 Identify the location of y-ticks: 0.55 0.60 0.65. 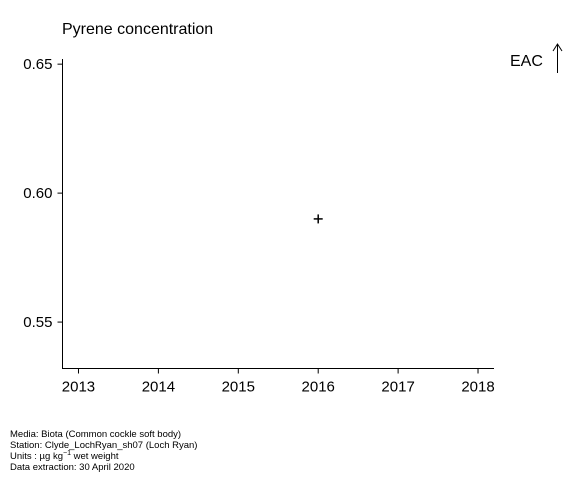
(43, 193).